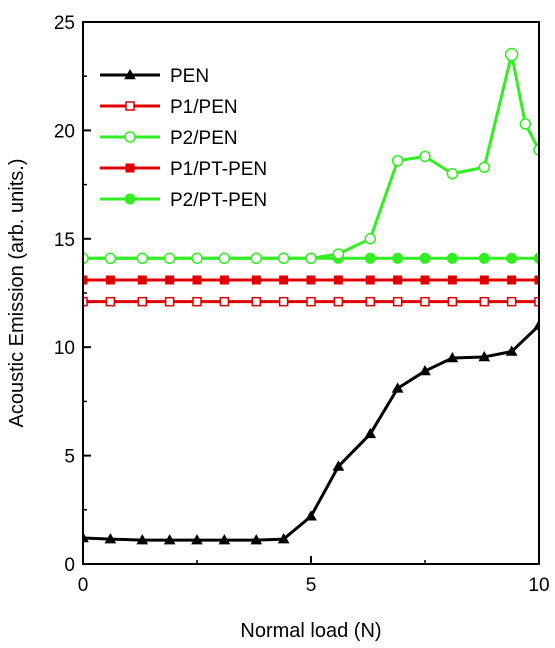 Image resolution: width=555 pixels, height=648 pixels. I want to click on legend-entry: P1/PEN, so click(169, 107).